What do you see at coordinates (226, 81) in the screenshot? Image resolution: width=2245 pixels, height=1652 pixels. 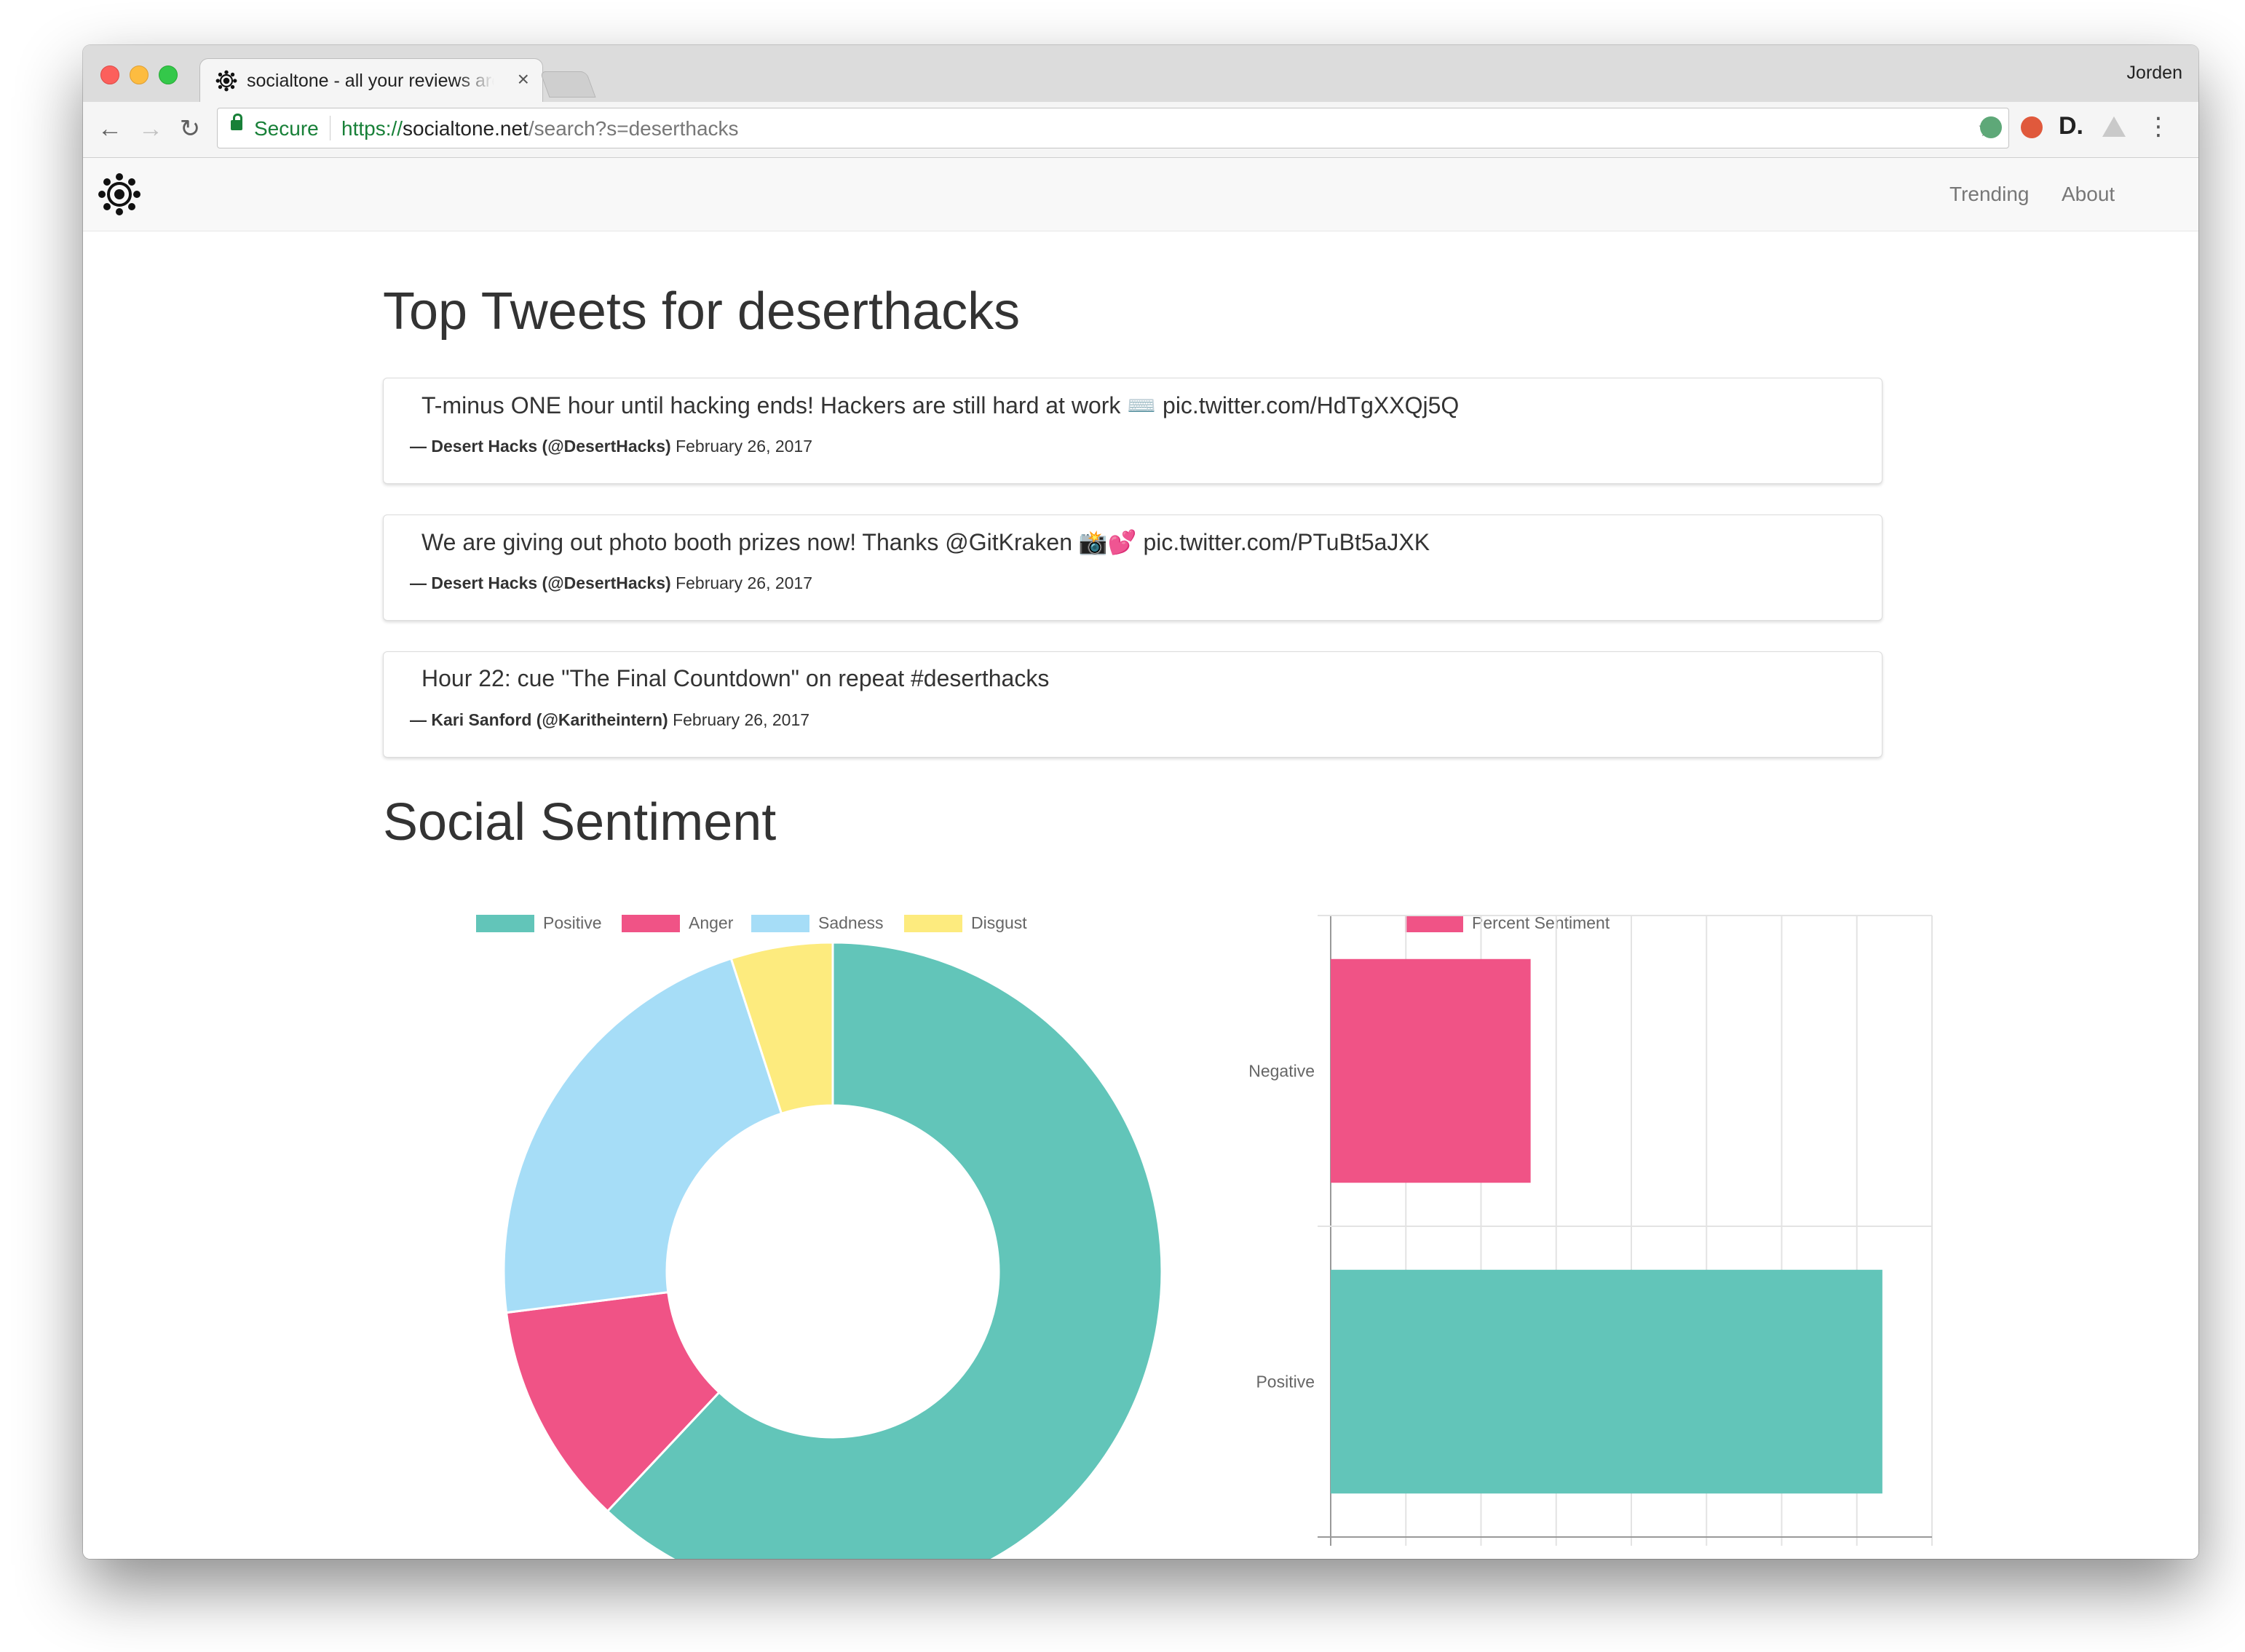 I see `socialtone-favicon-icon` at bounding box center [226, 81].